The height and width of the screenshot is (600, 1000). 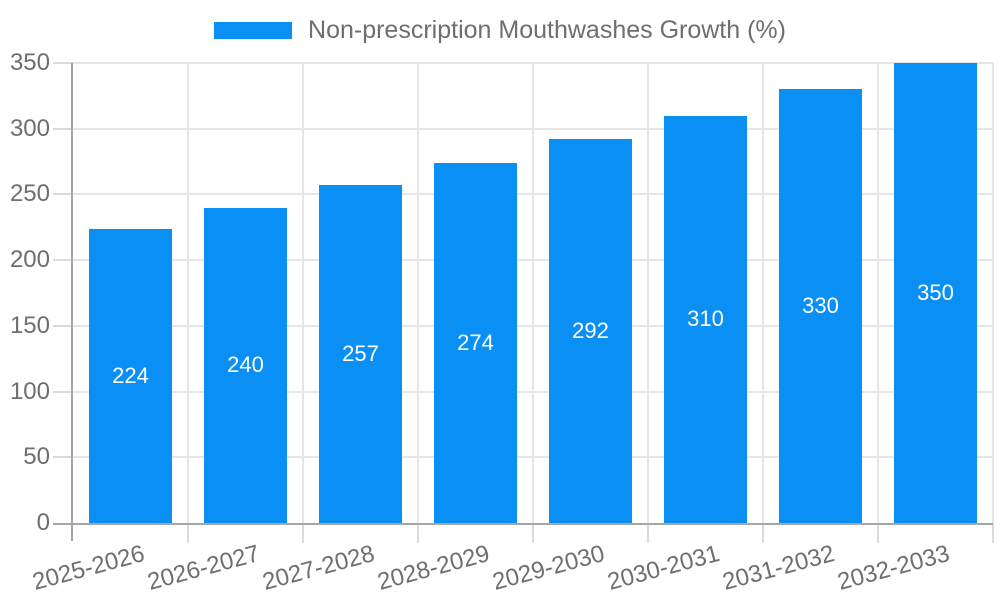 I want to click on y-tick-label: 100, so click(x=29, y=391).